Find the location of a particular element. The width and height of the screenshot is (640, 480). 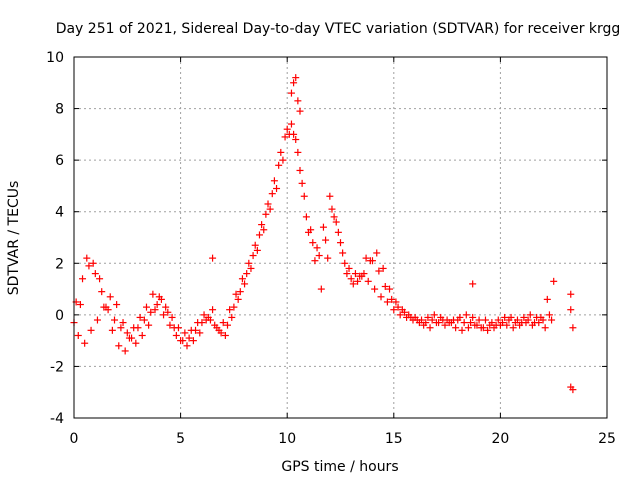

x-tick-label: 25 is located at coordinates (607, 439).